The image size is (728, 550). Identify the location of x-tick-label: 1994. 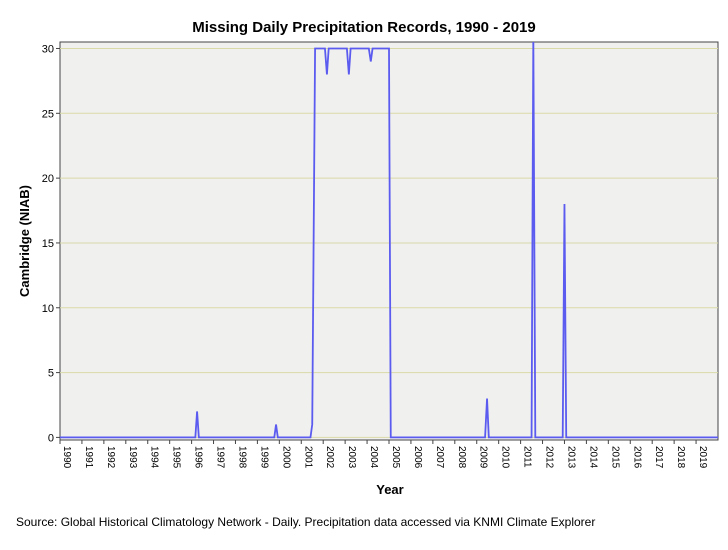
(154, 457).